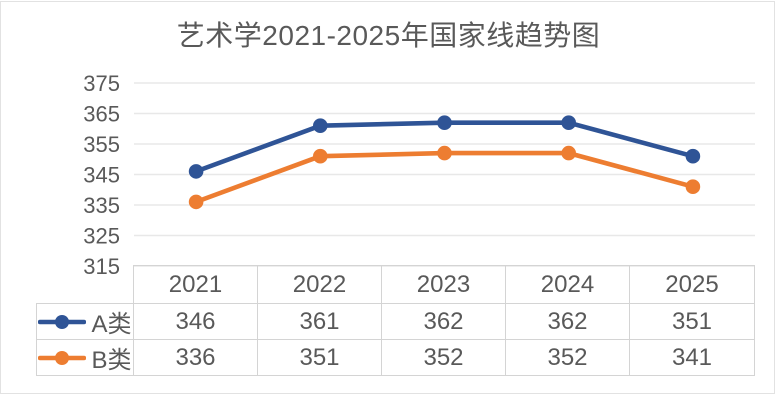 Image resolution: width=777 pixels, height=400 pixels. What do you see at coordinates (444, 177) in the screenshot?
I see `series-line` at bounding box center [444, 177].